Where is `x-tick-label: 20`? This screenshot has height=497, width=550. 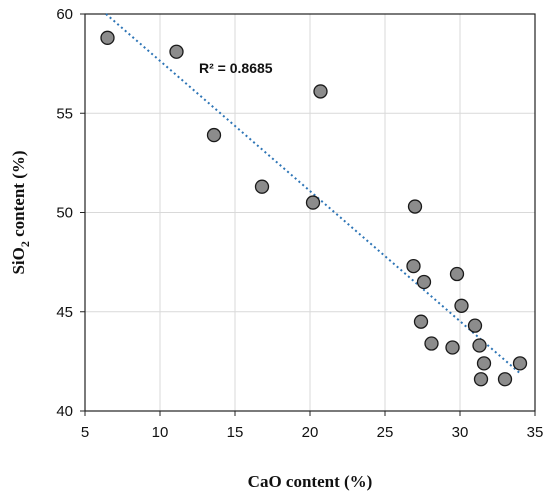
x-tick-label: 20 is located at coordinates (310, 432).